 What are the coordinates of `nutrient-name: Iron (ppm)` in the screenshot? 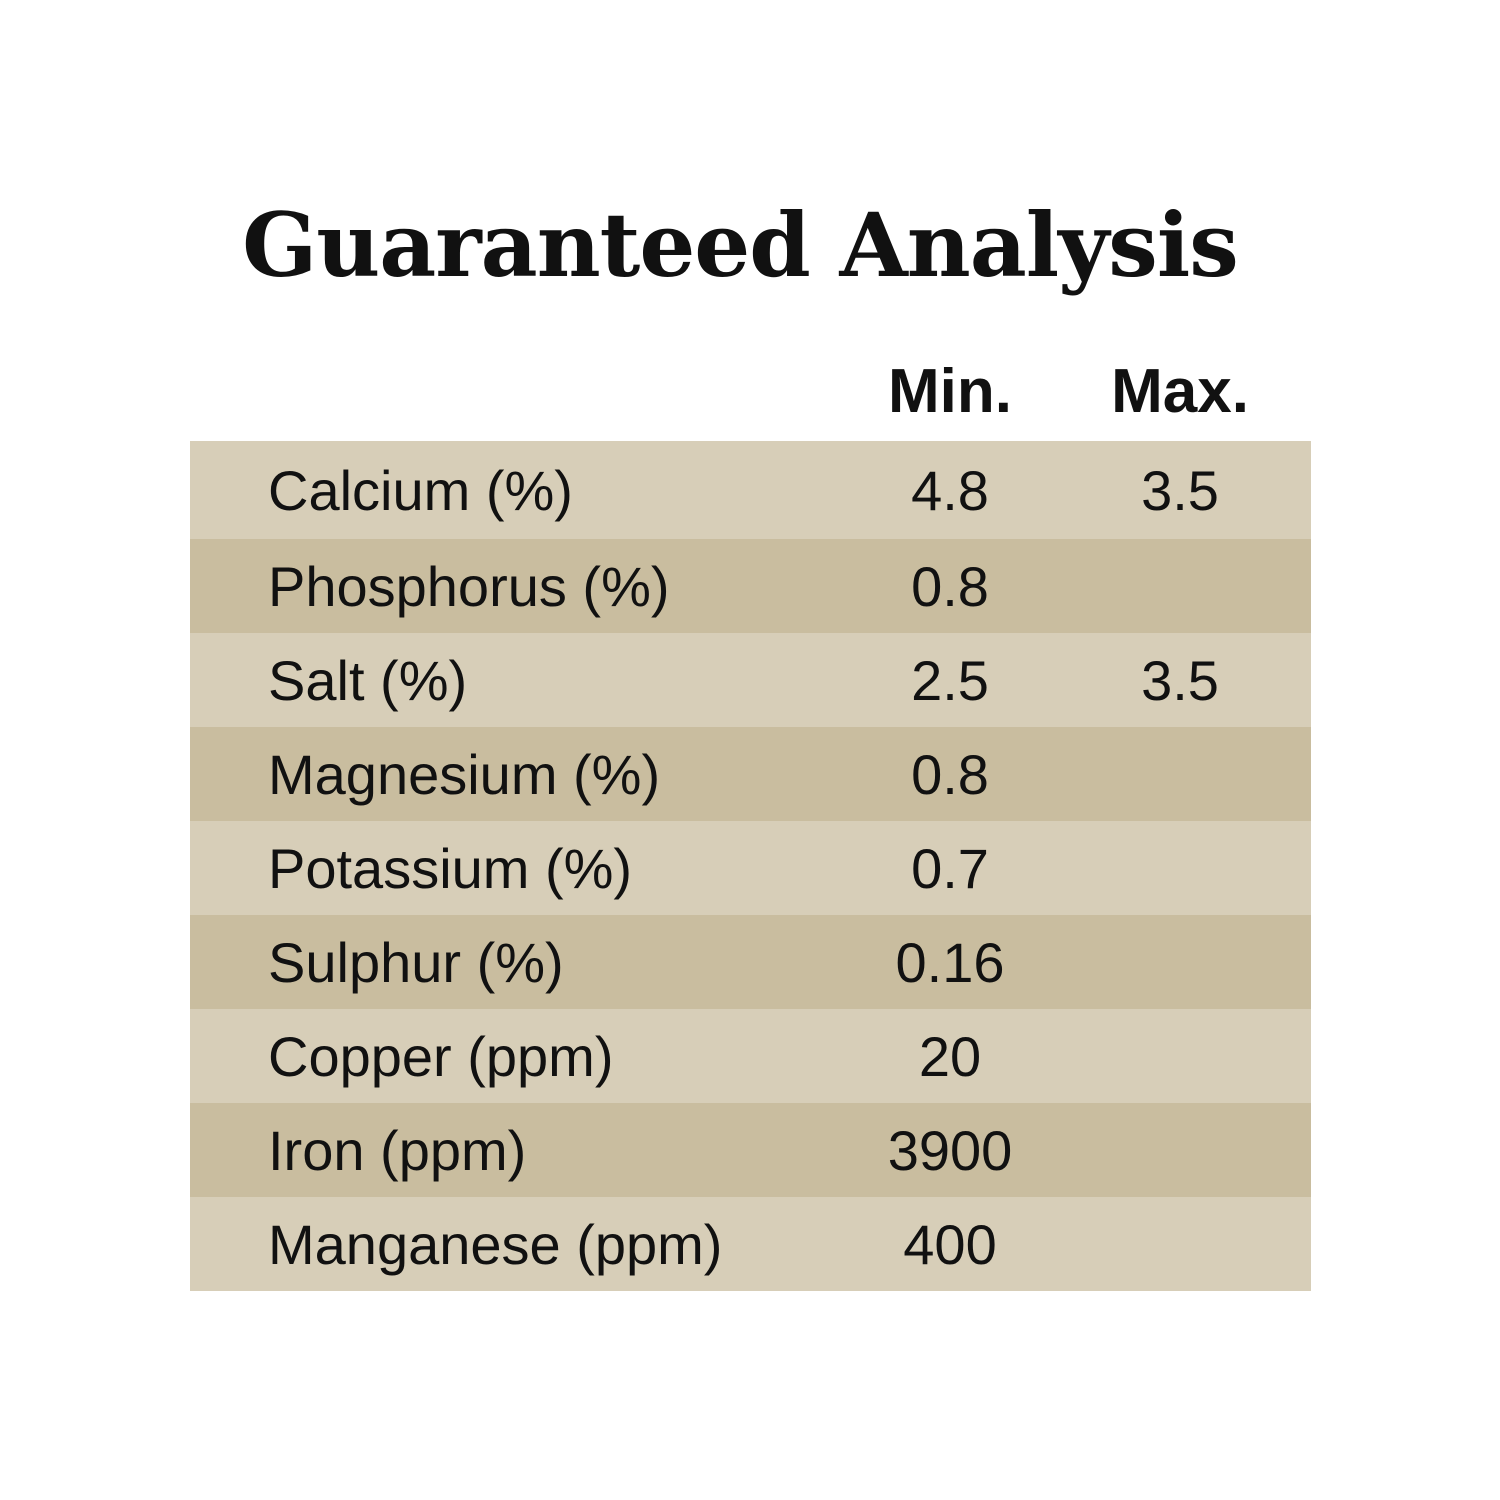 It's located at (397, 1150).